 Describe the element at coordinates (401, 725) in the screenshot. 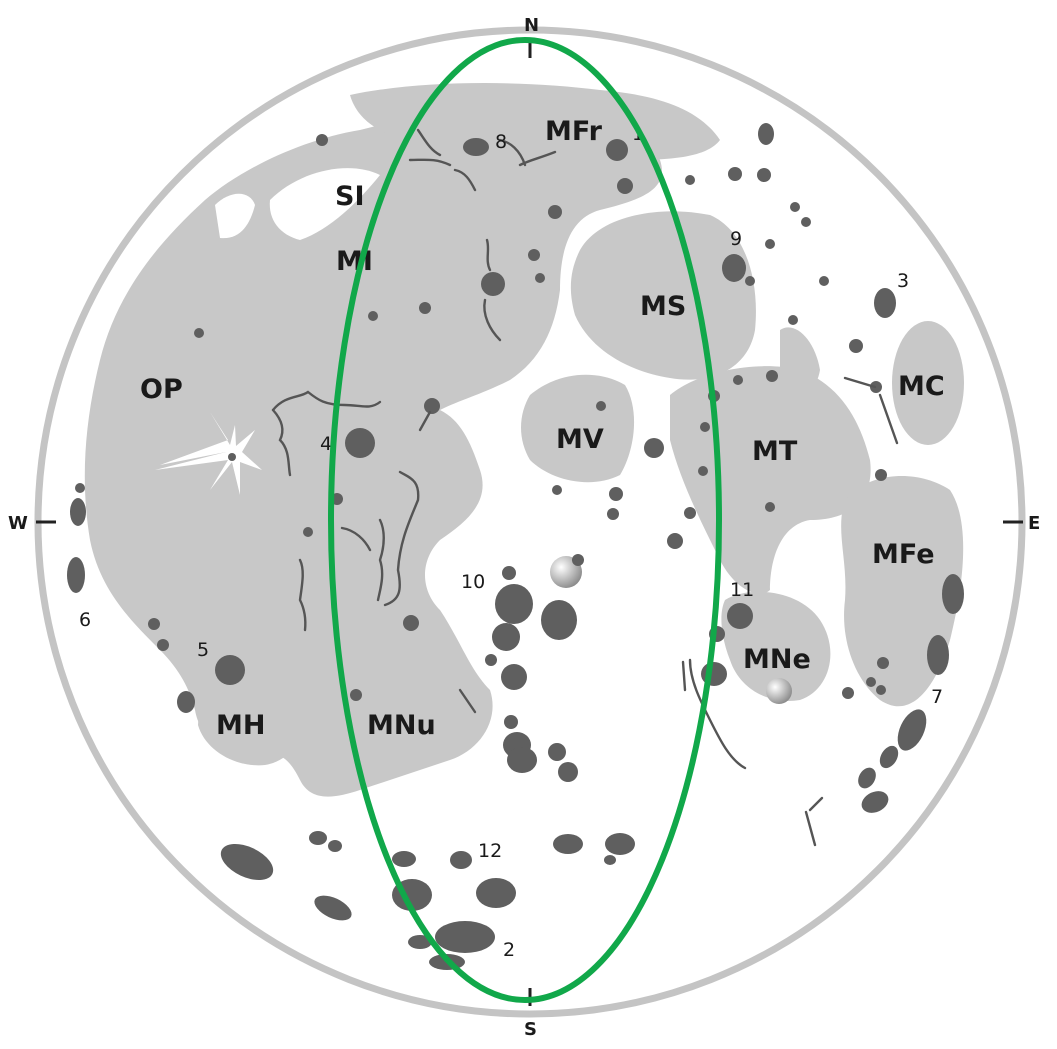

I see `label-mnu: MNu` at that location.